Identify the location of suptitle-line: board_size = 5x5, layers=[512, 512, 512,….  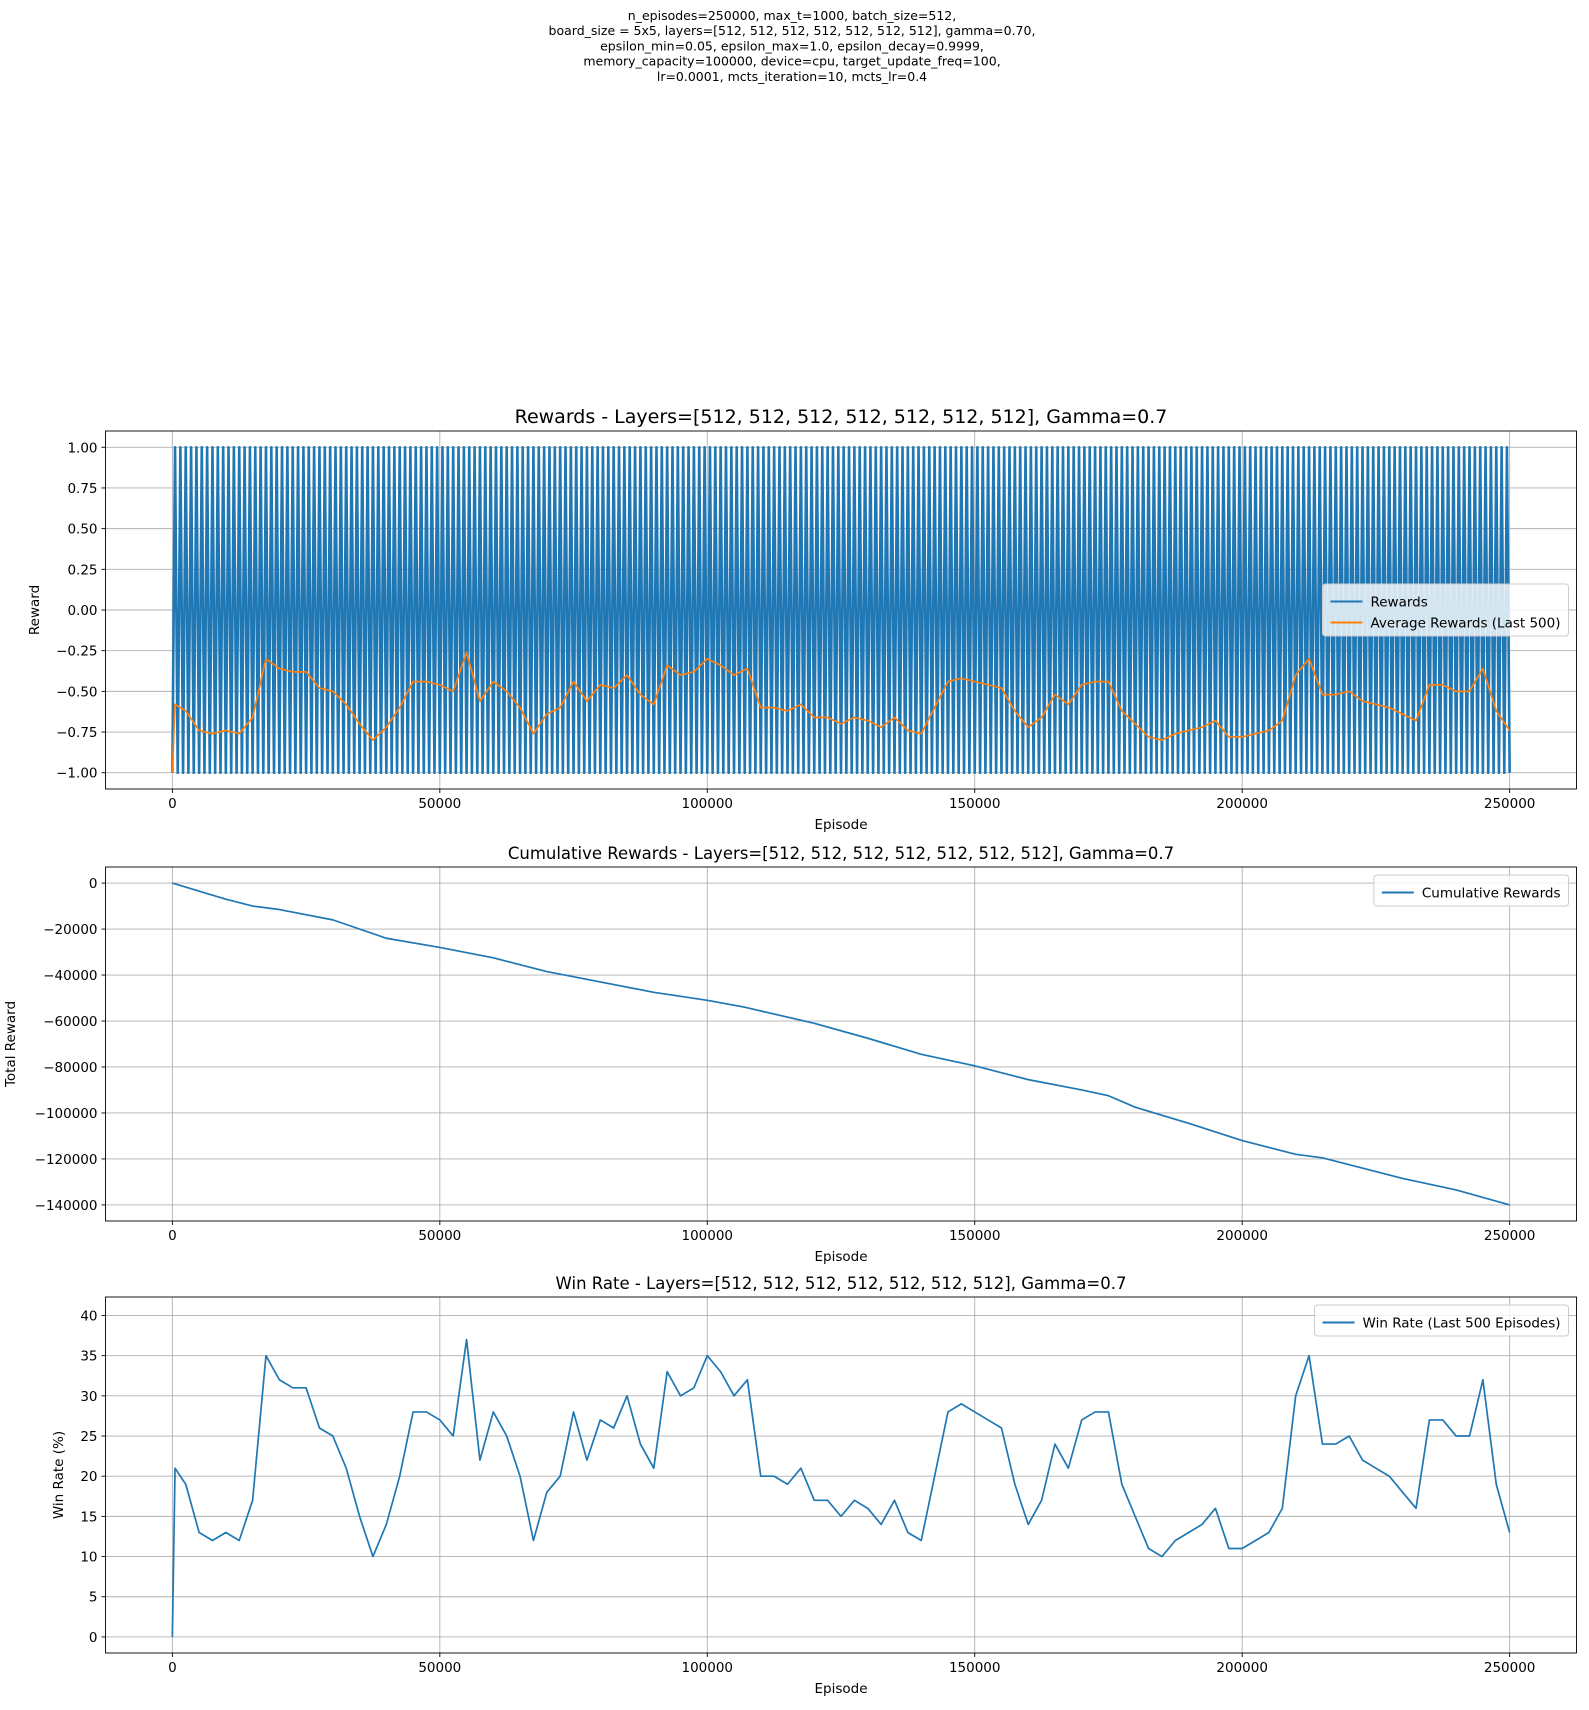
(792, 30).